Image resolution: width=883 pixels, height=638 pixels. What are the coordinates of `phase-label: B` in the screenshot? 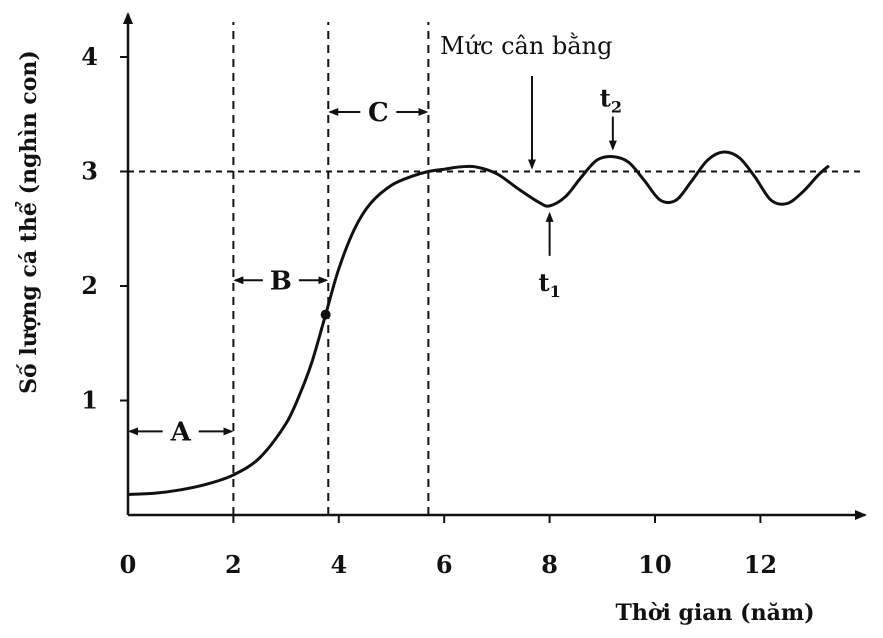 It's located at (281, 281).